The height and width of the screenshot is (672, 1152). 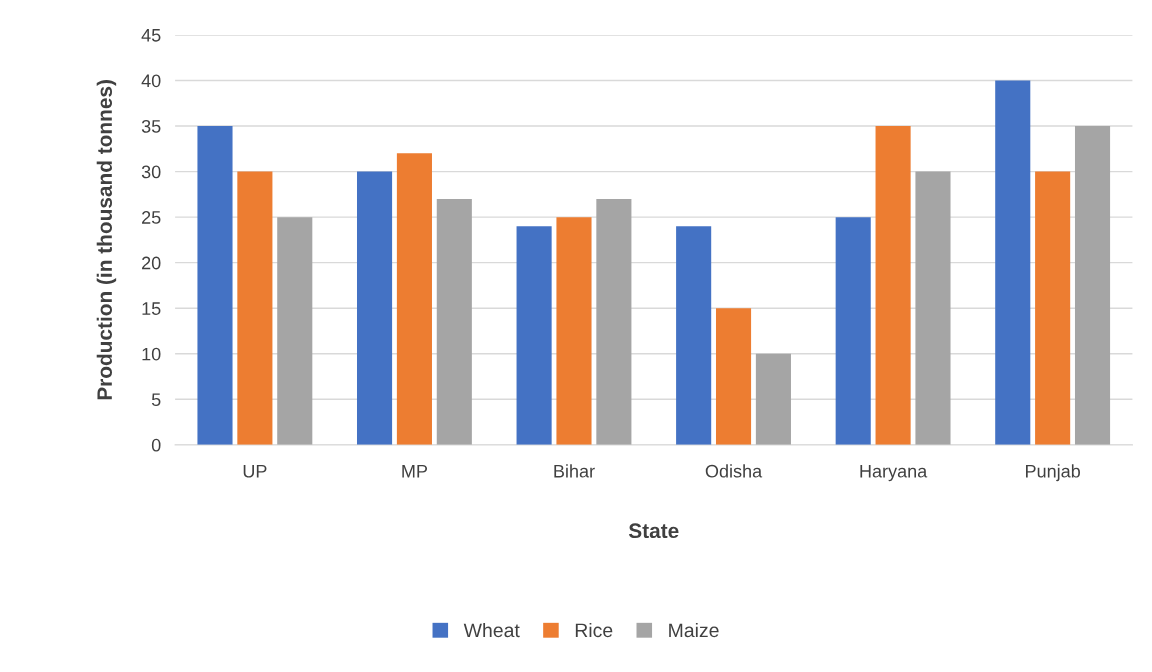 I want to click on legend-label: Maize, so click(x=694, y=630).